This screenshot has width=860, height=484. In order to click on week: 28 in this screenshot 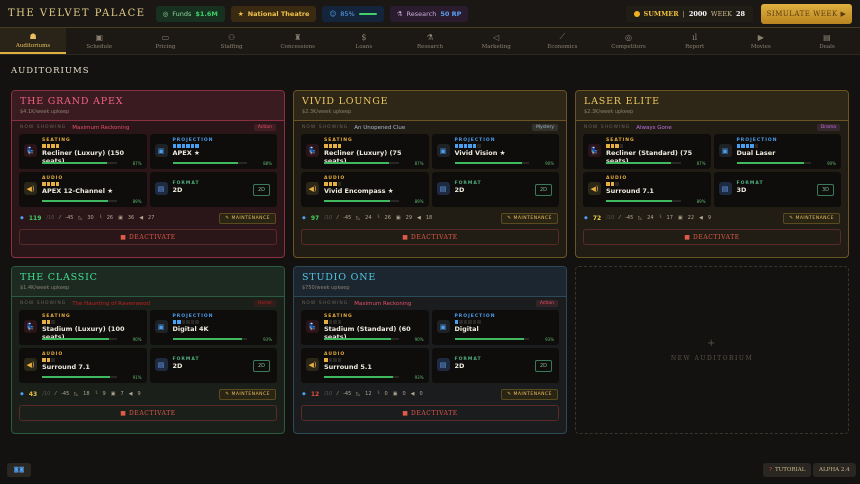, I will do `click(740, 13)`.